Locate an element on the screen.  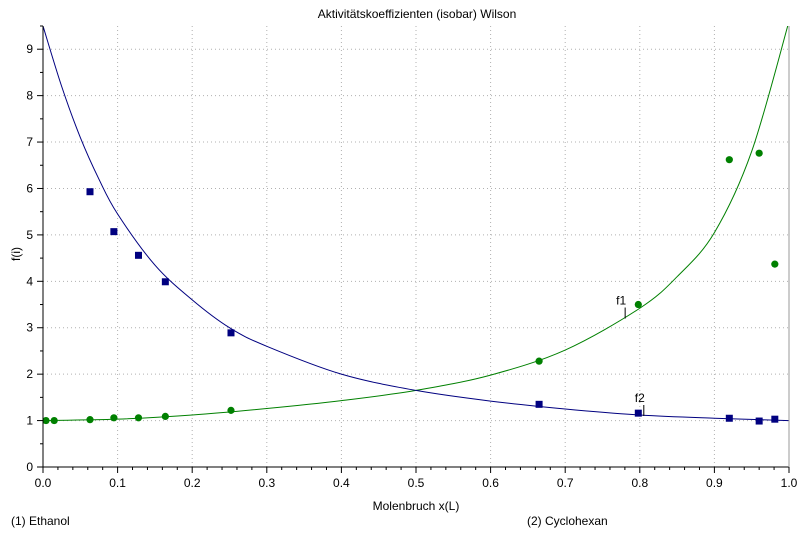
x-tick-label: 0.2 is located at coordinates (192, 483).